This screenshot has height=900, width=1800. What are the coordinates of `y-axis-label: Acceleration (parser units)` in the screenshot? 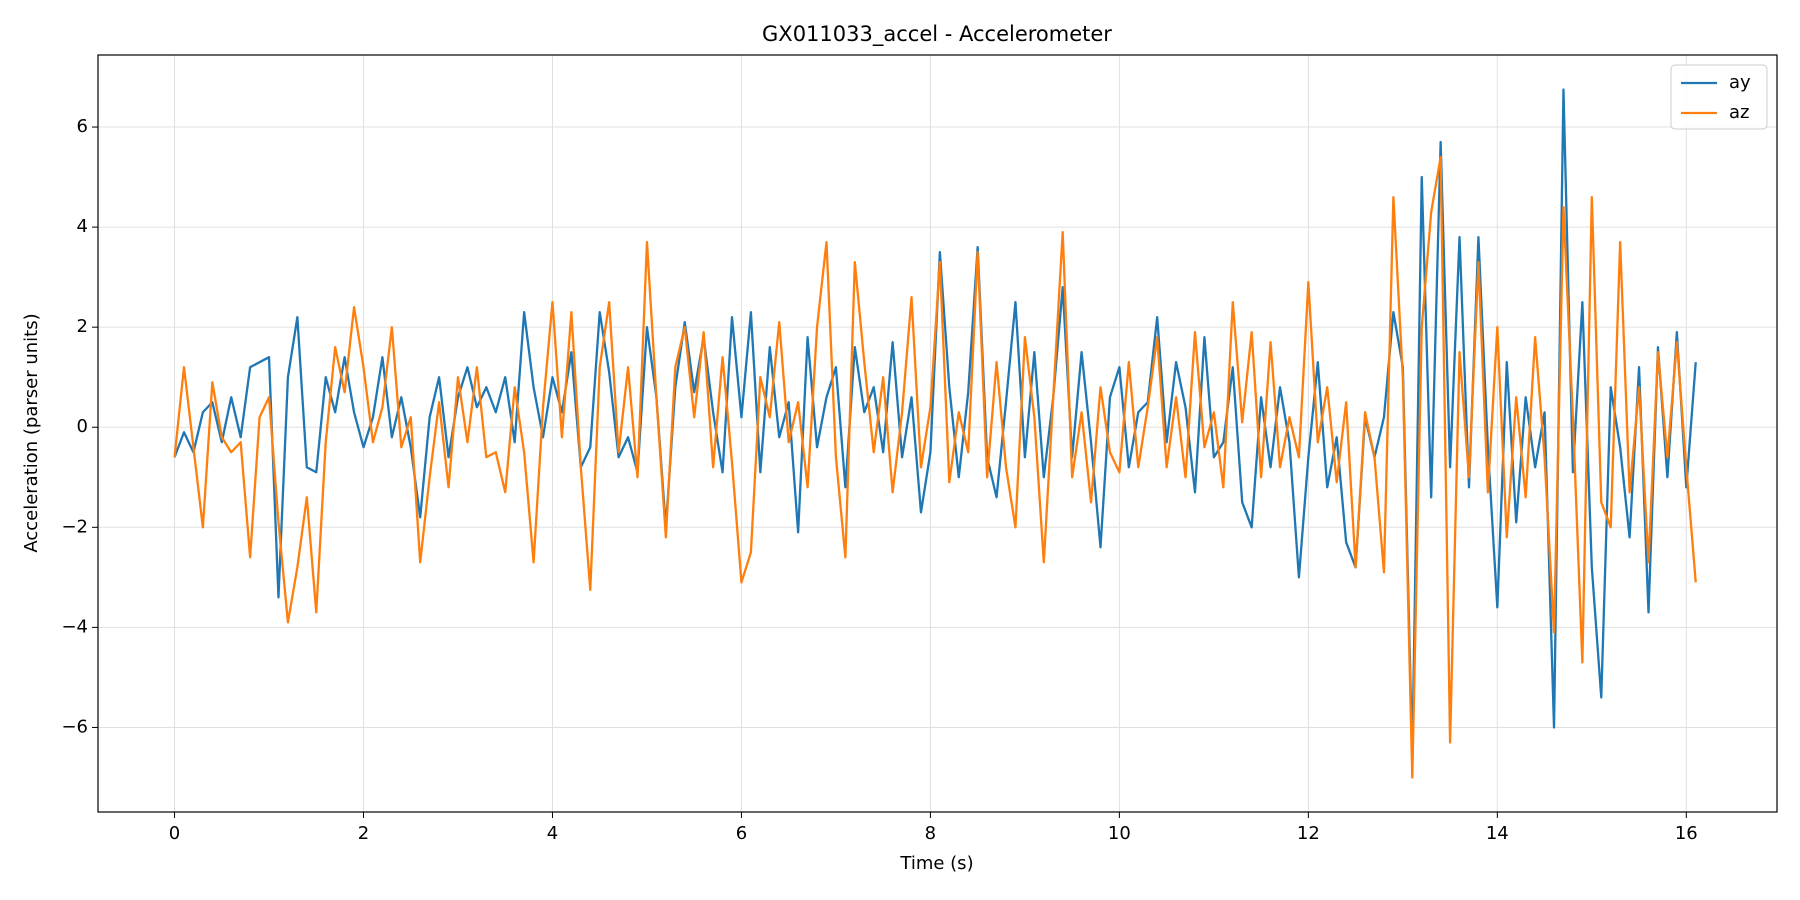 It's located at (31, 432).